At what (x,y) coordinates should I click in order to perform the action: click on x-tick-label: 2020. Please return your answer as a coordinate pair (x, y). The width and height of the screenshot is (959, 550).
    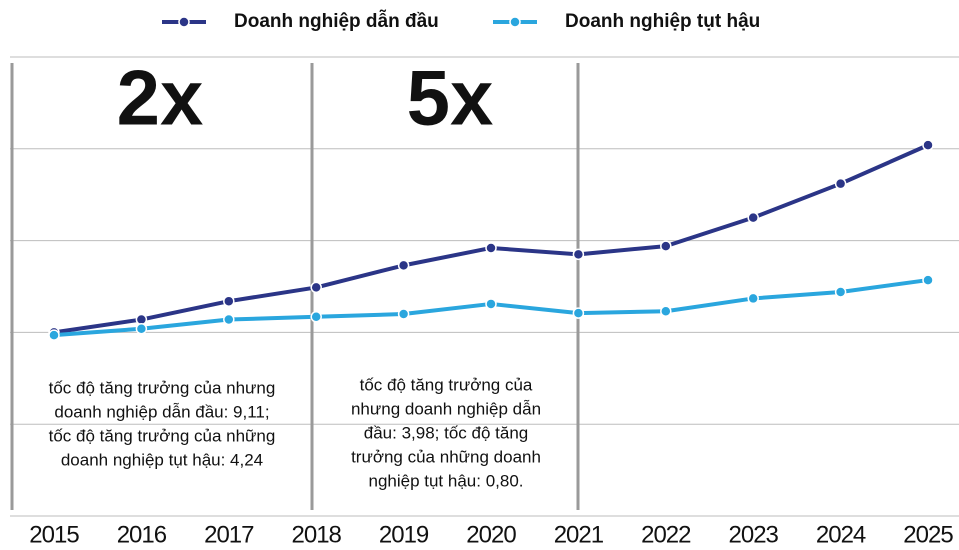
    Looking at the image, I should click on (491, 534).